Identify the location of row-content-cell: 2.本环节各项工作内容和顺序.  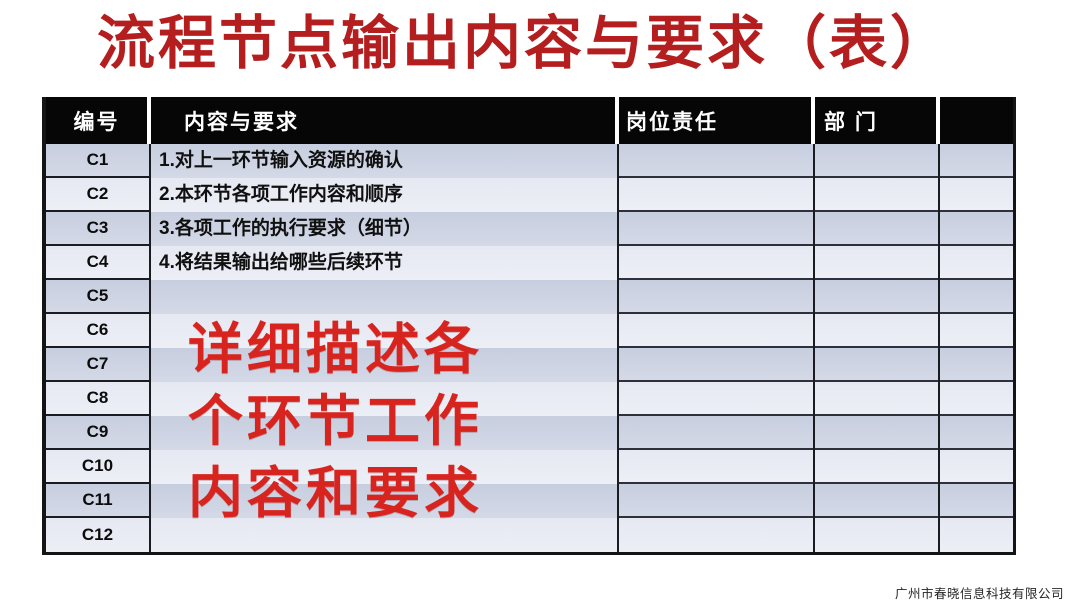
(384, 195).